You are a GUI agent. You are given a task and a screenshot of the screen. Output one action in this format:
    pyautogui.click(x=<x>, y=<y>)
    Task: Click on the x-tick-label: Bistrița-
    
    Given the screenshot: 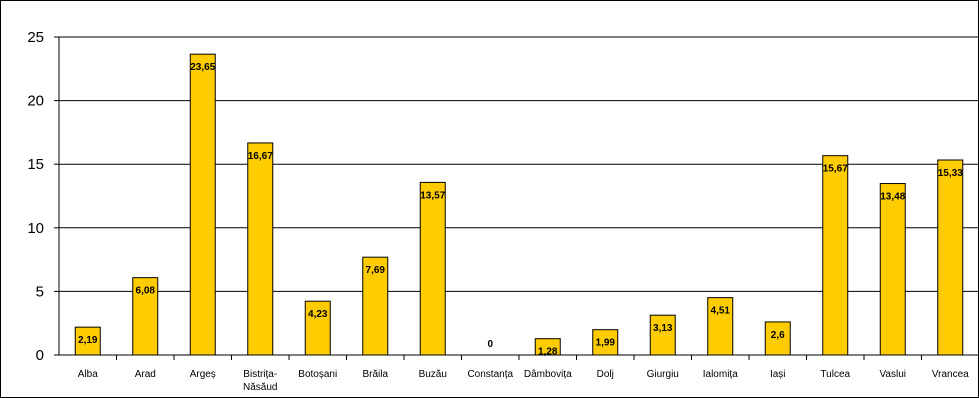 What is the action you would take?
    pyautogui.click(x=260, y=374)
    